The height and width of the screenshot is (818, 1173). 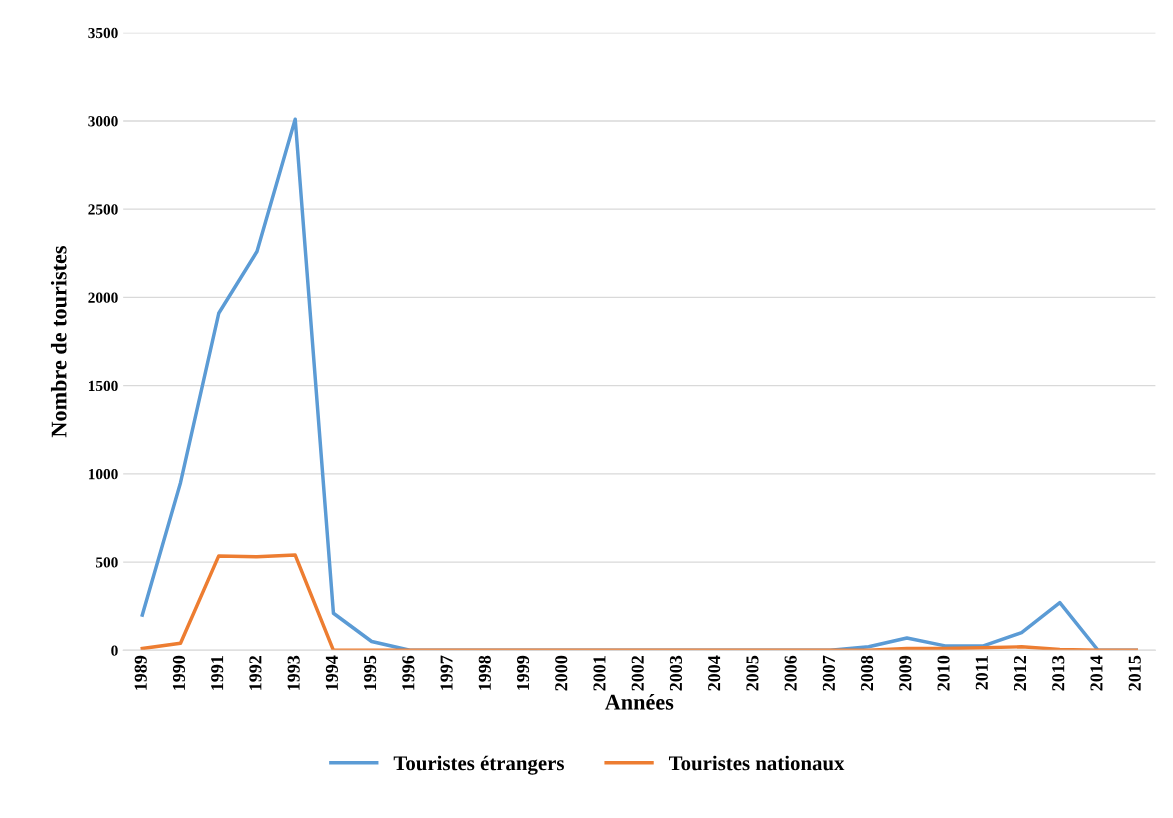 I want to click on x-tick-label: 2014, so click(x=1096, y=673).